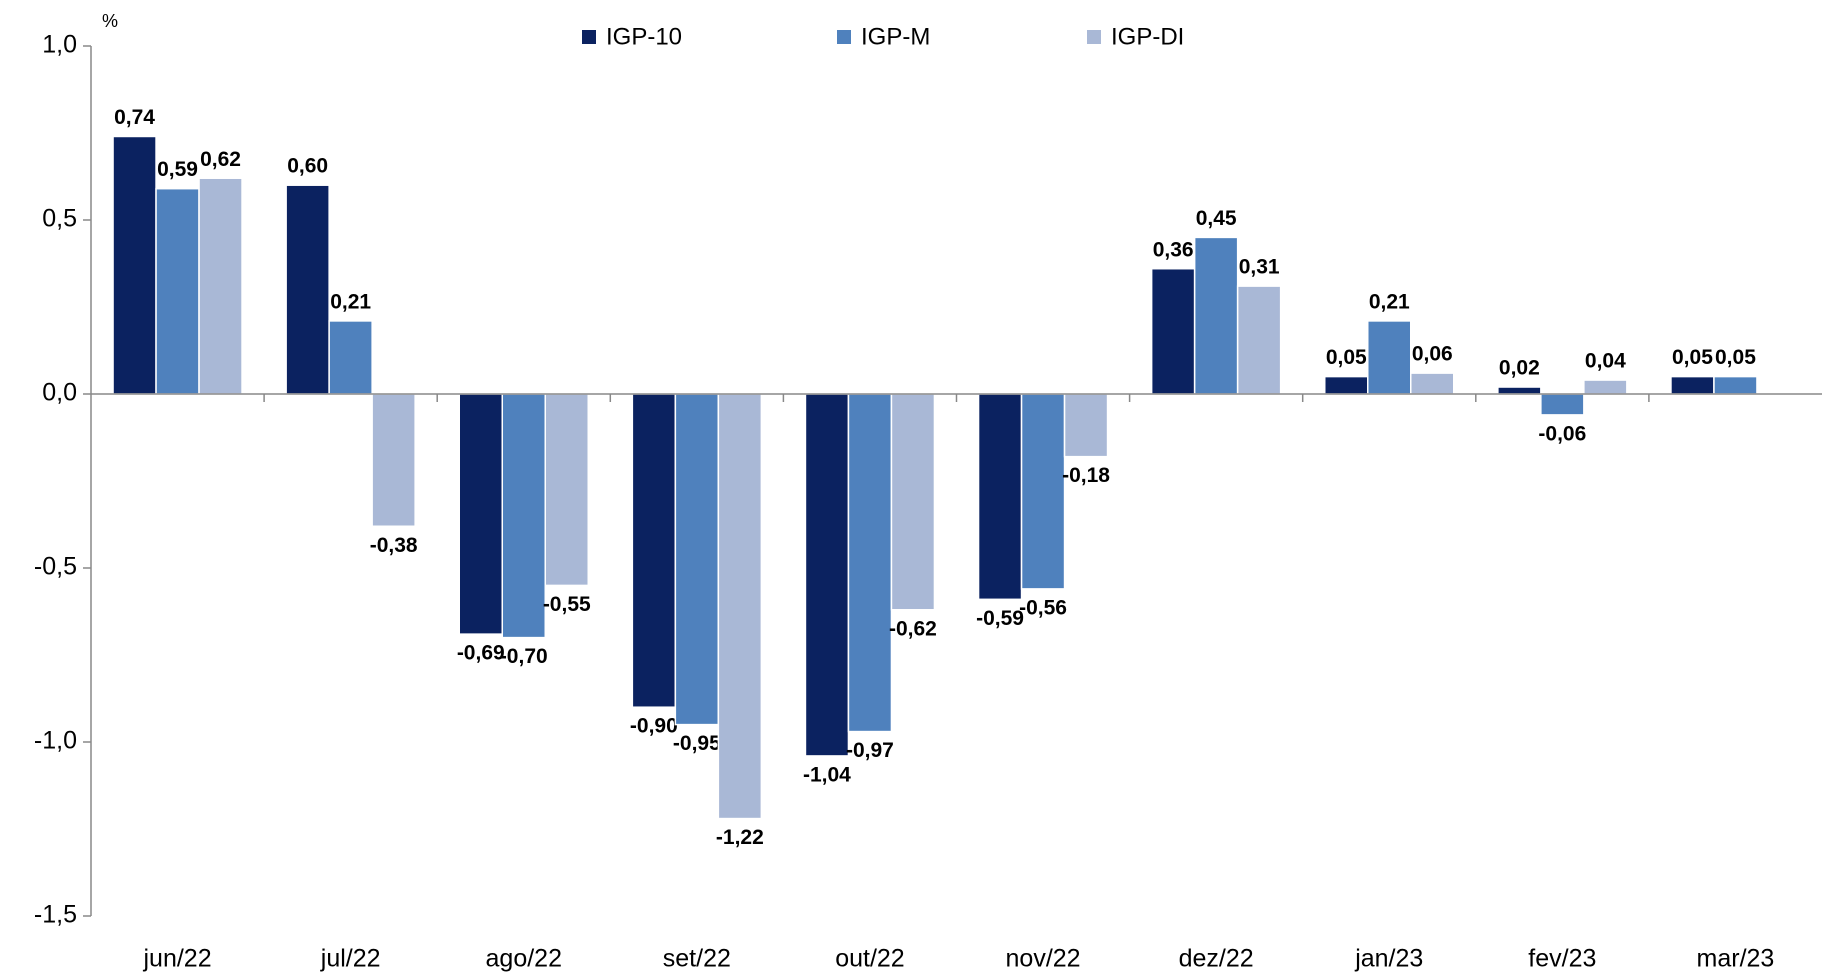 This screenshot has width=1822, height=976. Describe the element at coordinates (1147, 36) in the screenshot. I see `legend-label: IGP-DI` at that location.